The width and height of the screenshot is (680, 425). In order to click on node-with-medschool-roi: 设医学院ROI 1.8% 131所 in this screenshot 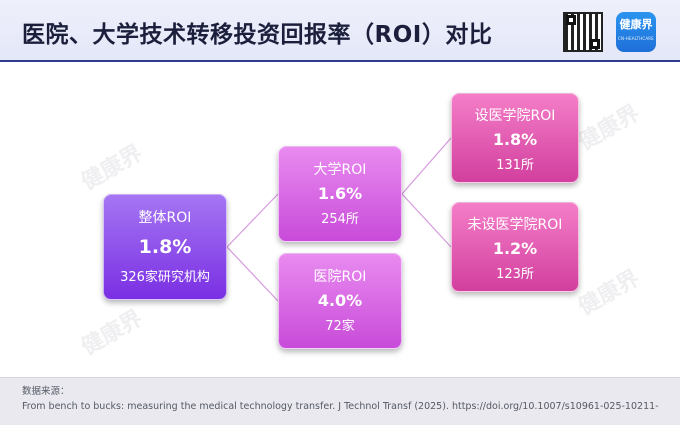, I will do `click(515, 138)`.